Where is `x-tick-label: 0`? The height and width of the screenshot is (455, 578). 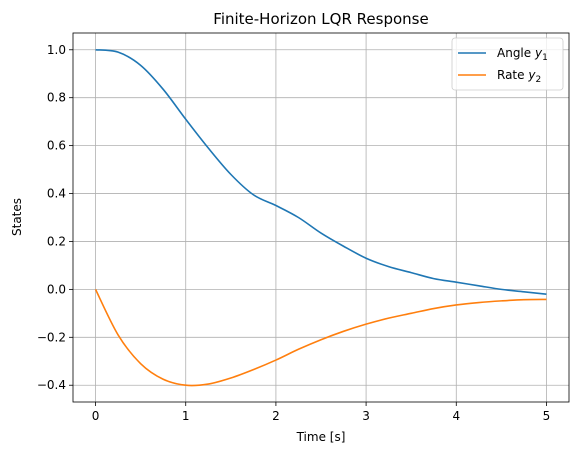
x-tick-label: 0 is located at coordinates (96, 416).